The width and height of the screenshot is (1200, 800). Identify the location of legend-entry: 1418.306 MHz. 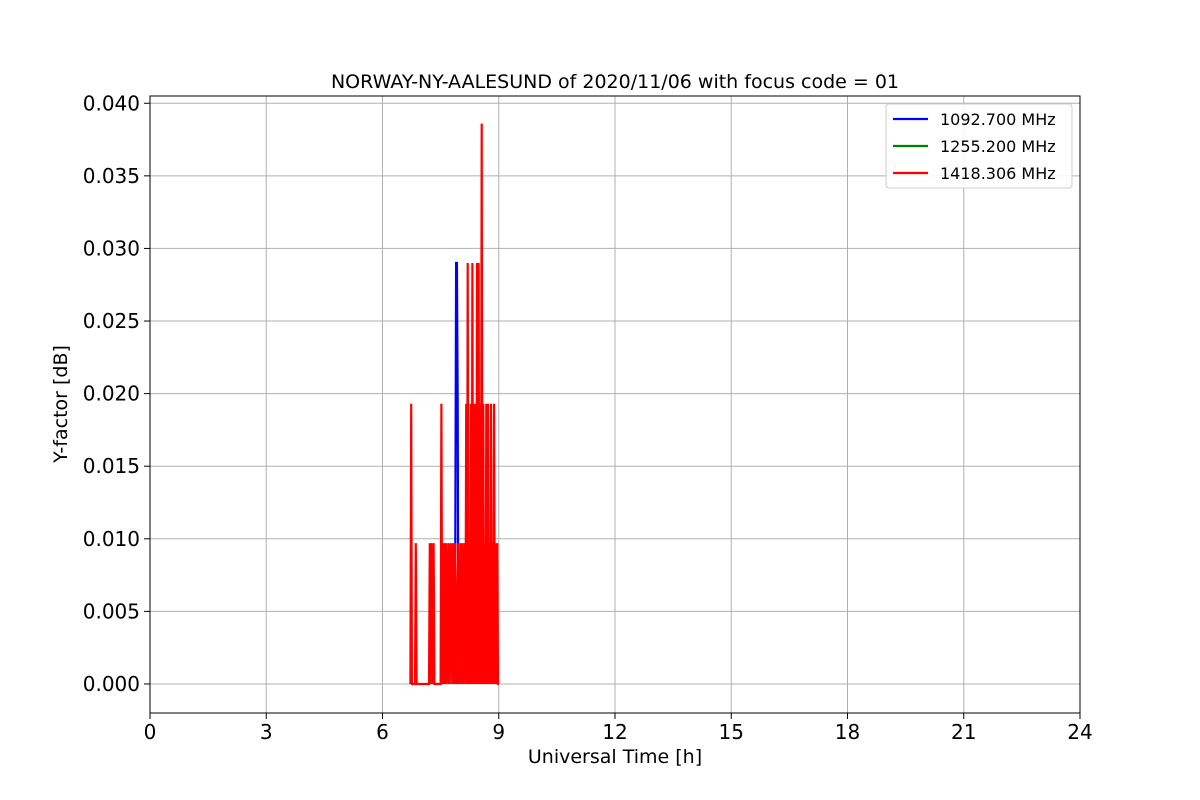
(998, 173).